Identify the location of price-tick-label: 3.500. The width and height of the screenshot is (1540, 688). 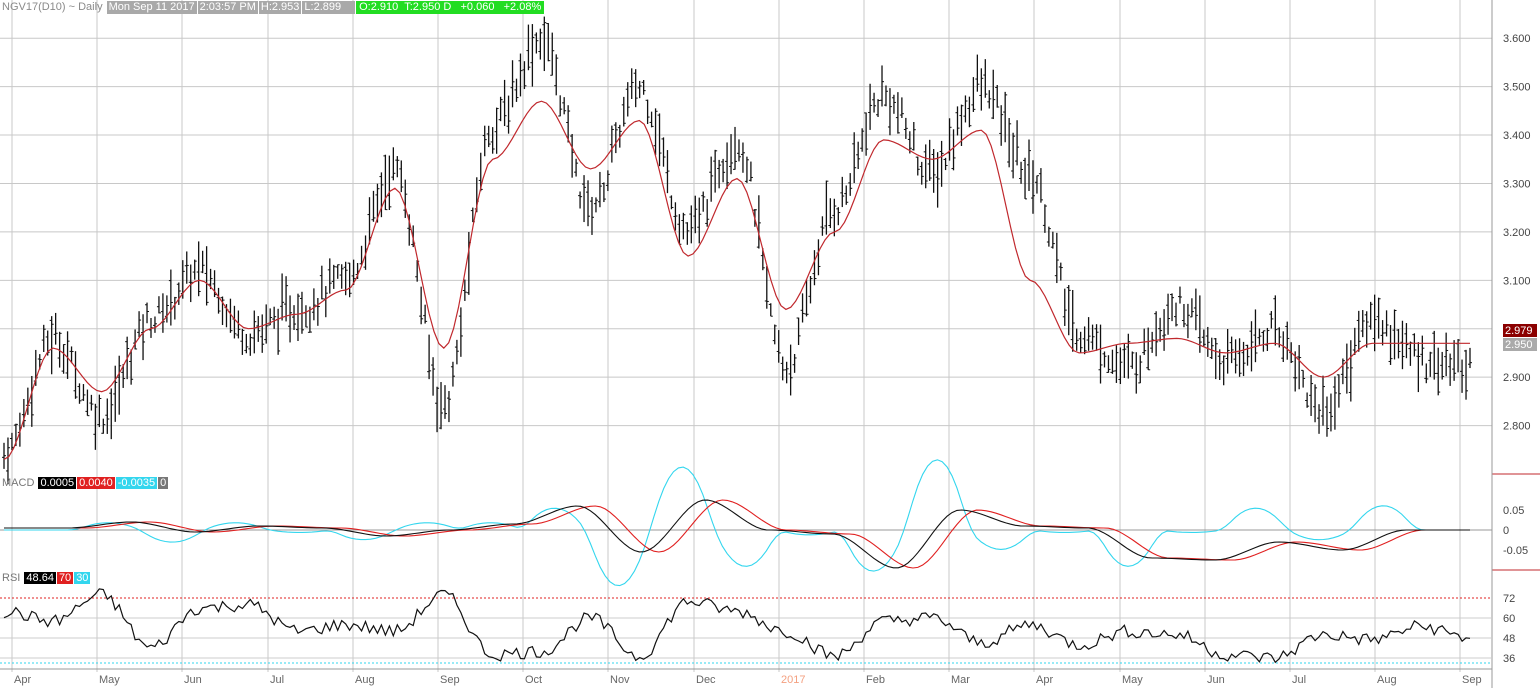
(1517, 88).